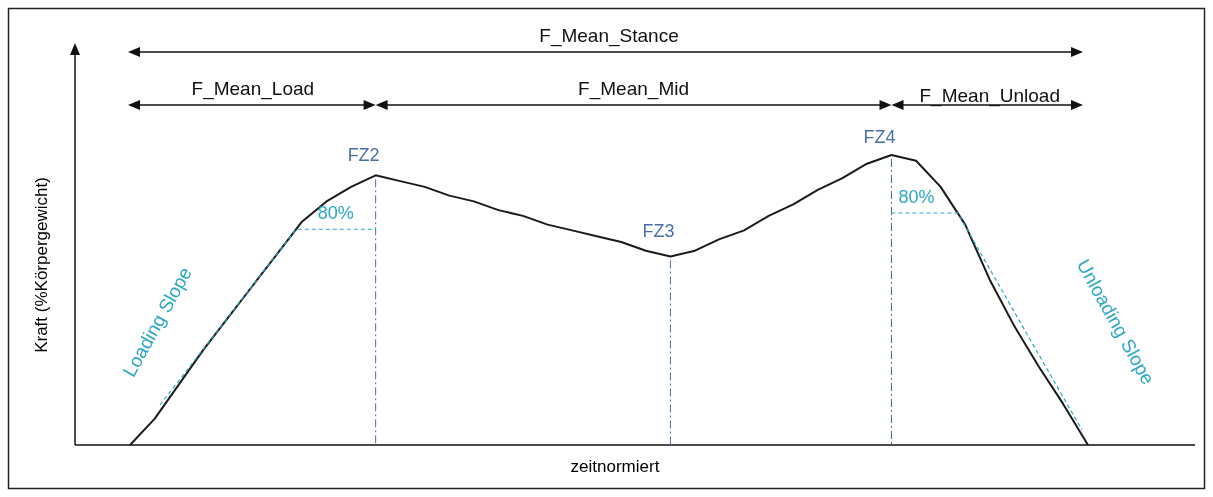  I want to click on y-axis-title: Kraft (%Körpergewicht), so click(41, 265).